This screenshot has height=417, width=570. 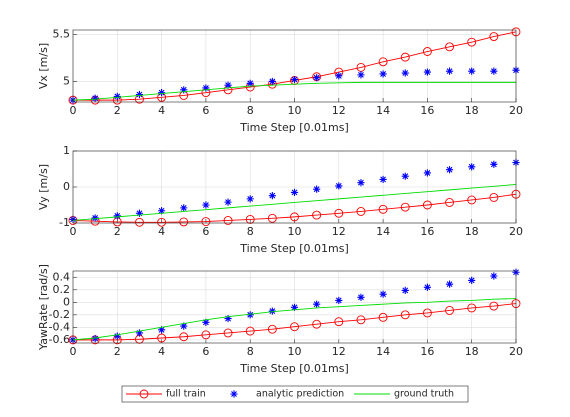 I want to click on x-tick-label: 8, so click(x=250, y=351).